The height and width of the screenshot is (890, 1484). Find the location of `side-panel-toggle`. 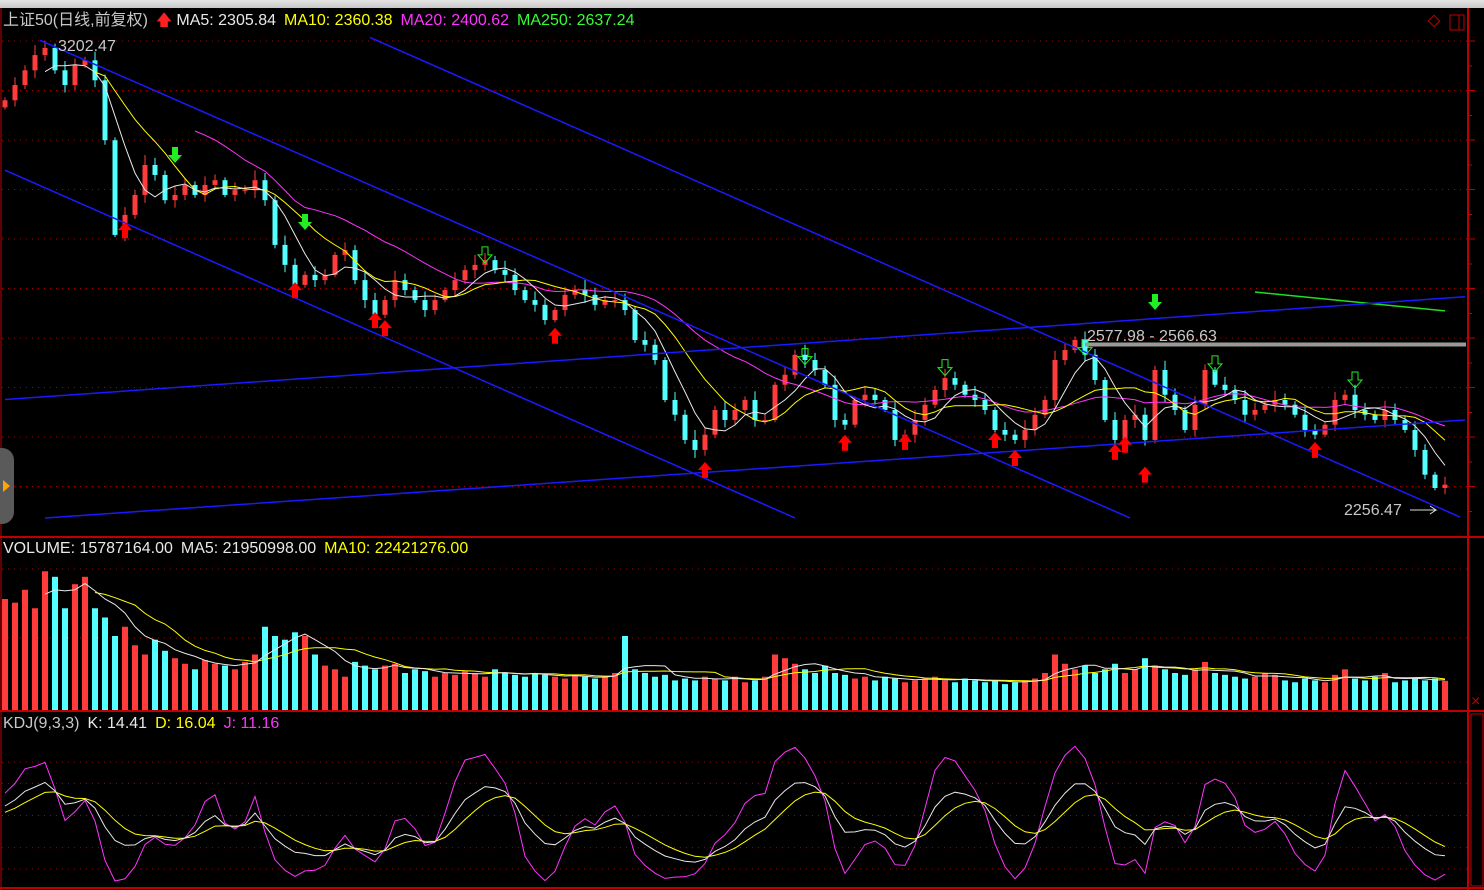

side-panel-toggle is located at coordinates (7, 486).